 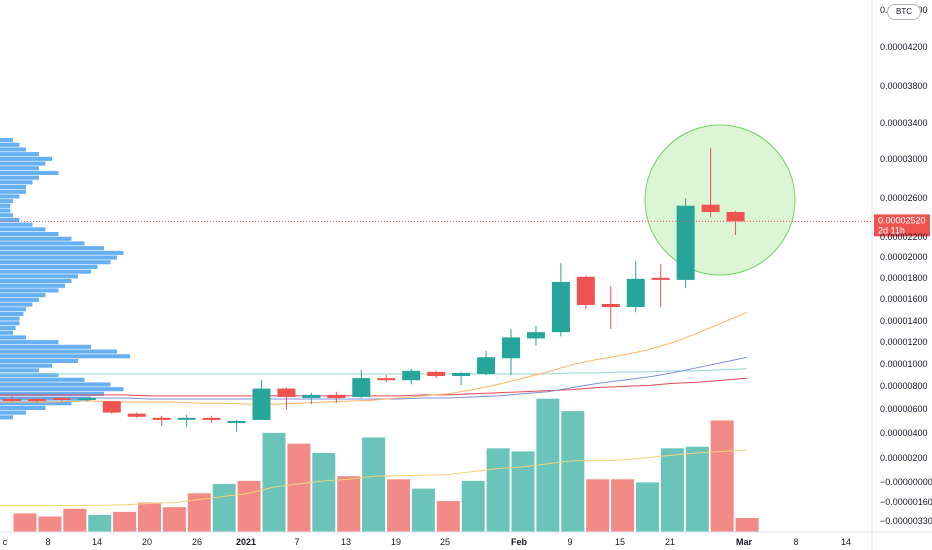 I want to click on ma-red-line, so click(x=374, y=387).